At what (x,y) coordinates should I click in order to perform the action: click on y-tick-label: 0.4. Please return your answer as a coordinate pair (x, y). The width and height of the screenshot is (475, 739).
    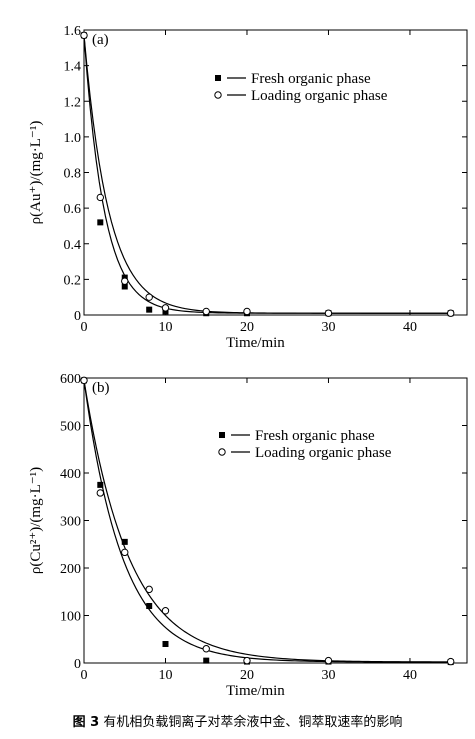
    Looking at the image, I should click on (73, 245).